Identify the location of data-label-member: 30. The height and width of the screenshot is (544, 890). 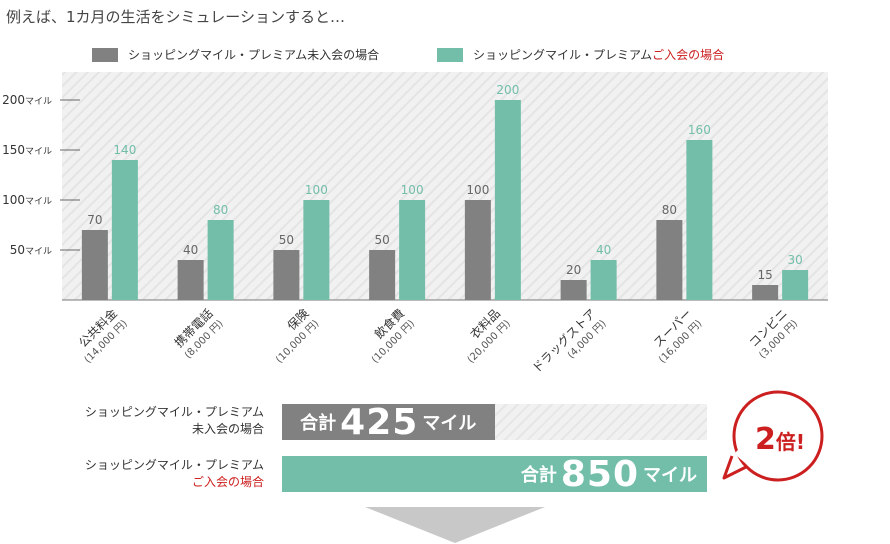
(794, 260).